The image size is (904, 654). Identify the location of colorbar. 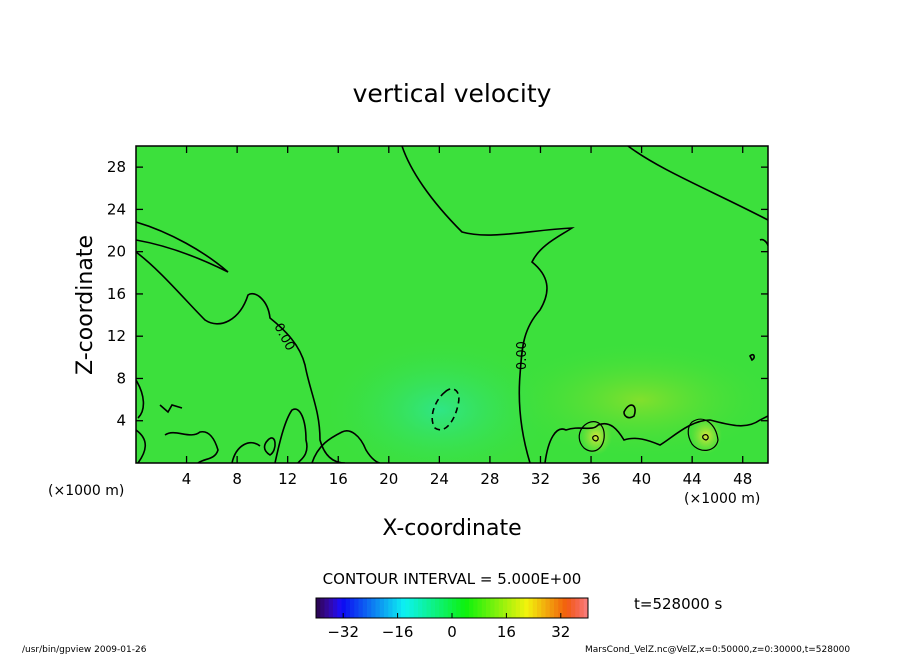
(452, 608).